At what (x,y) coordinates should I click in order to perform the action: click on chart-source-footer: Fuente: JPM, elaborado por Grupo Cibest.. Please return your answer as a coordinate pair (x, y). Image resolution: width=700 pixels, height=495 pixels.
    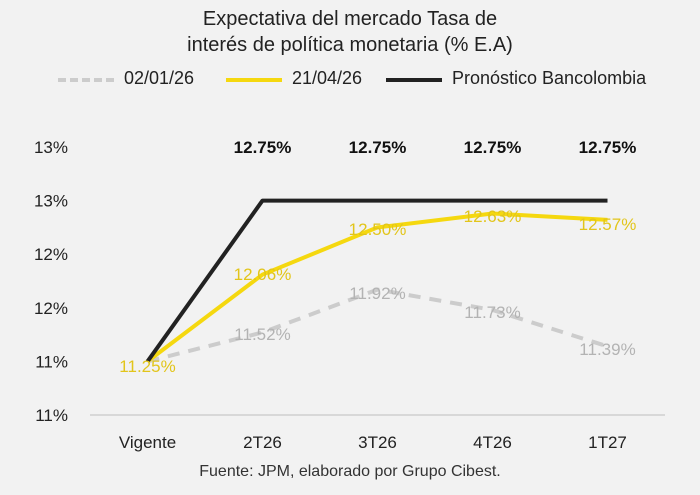
    Looking at the image, I should click on (350, 471).